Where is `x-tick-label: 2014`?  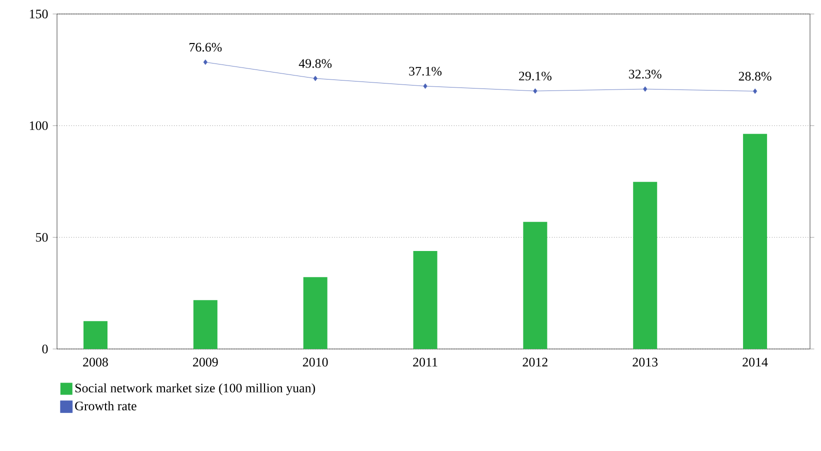 x-tick-label: 2014 is located at coordinates (755, 362).